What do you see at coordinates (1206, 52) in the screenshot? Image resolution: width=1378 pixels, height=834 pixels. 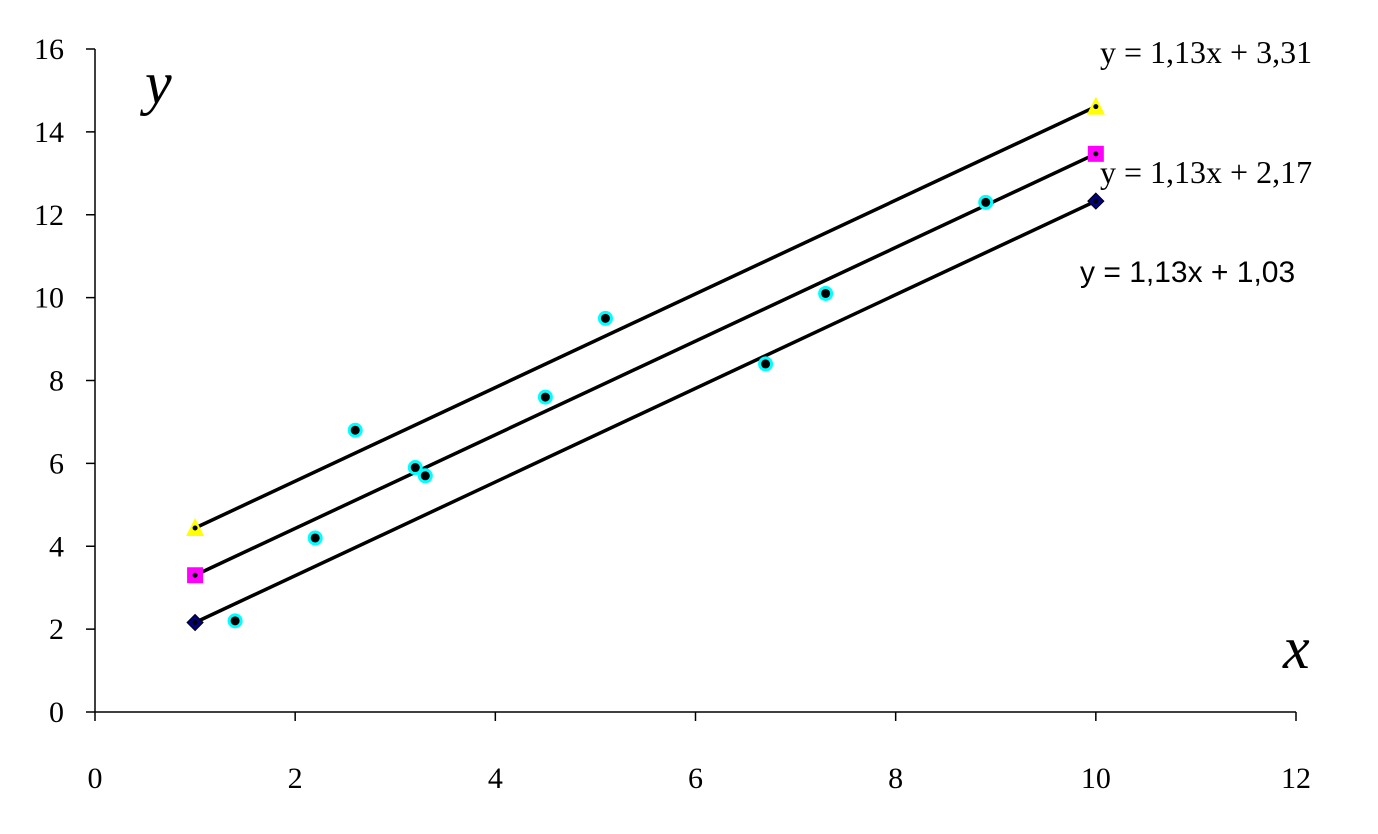 I see `equation-label-1: y = 1,13x + 3,31` at bounding box center [1206, 52].